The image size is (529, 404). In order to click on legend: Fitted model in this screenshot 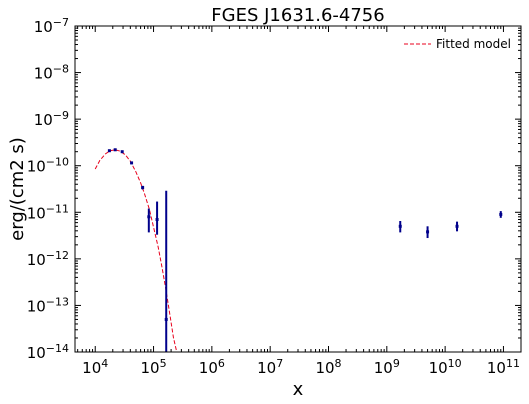, I will do `click(457, 44)`.